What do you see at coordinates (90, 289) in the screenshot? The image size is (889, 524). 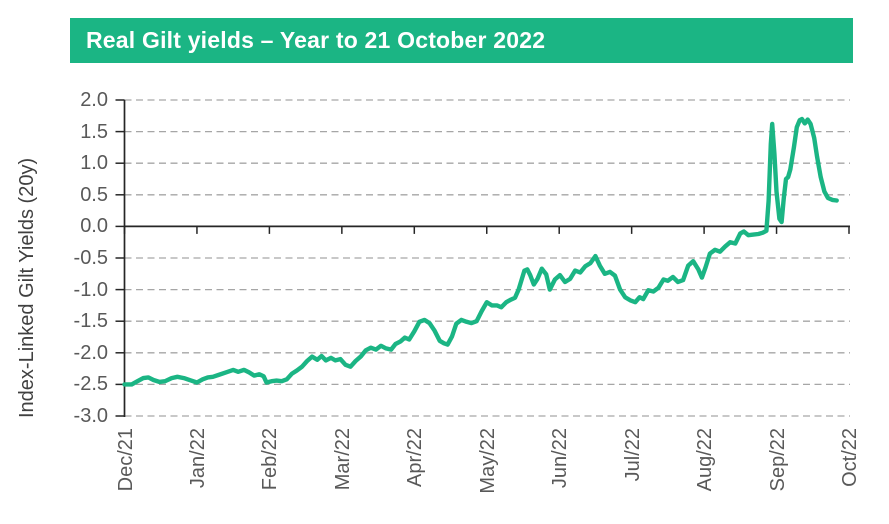 I see `y-tick-label: -1.0` at bounding box center [90, 289].